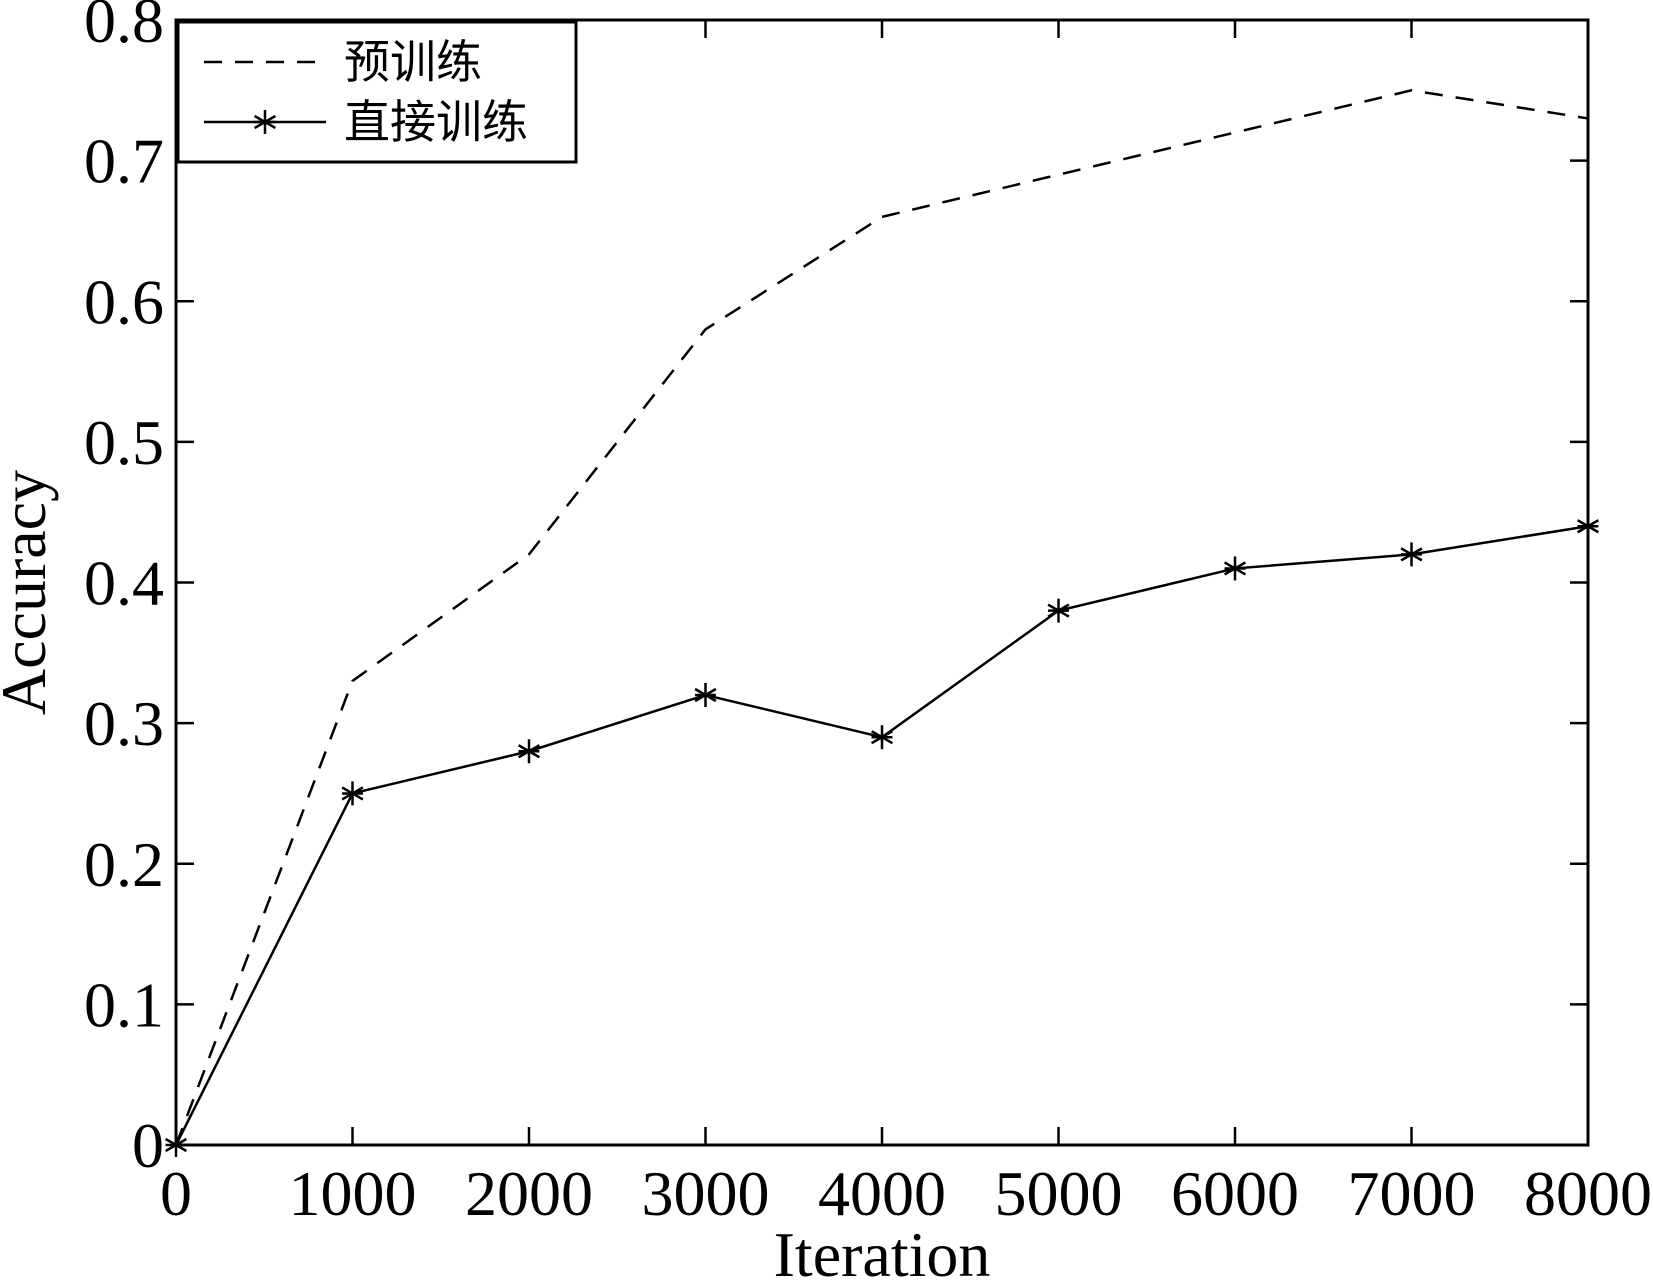 This screenshot has height=1283, width=1653. What do you see at coordinates (1588, 1193) in the screenshot?
I see `x-tick-label: 8000` at bounding box center [1588, 1193].